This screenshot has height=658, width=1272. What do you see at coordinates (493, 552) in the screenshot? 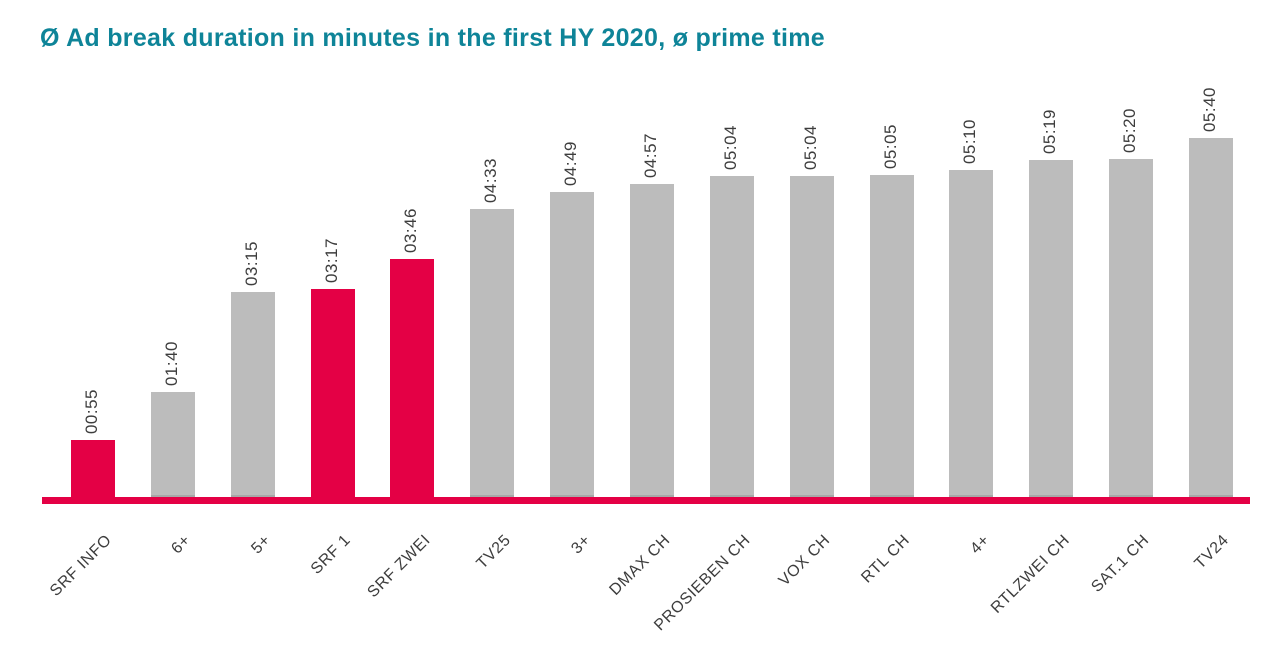
I see `bar-category-label: TV25` at bounding box center [493, 552].